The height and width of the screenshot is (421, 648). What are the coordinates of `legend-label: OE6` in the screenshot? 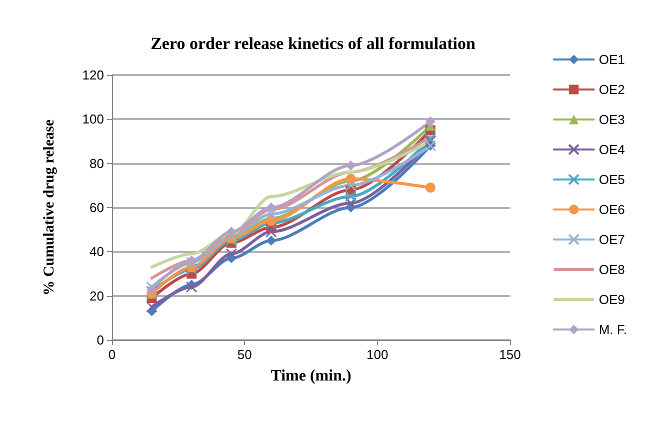 It's located at (611, 209).